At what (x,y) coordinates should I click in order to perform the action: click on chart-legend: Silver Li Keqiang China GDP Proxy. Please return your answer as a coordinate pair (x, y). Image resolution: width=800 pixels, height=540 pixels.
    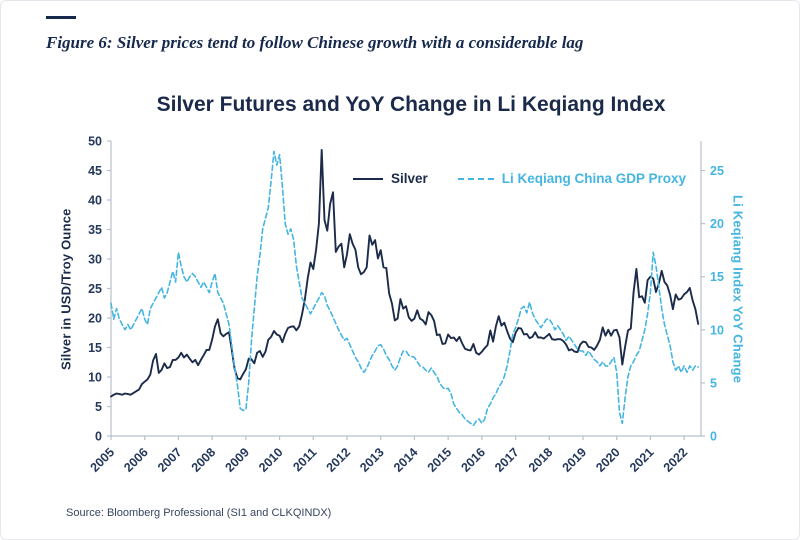
    Looking at the image, I should click on (519, 178).